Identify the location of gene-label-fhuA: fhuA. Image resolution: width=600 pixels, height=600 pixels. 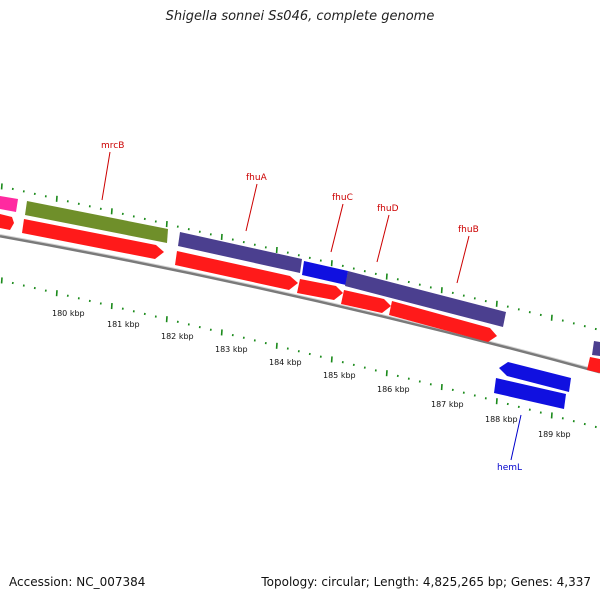
(257, 178).